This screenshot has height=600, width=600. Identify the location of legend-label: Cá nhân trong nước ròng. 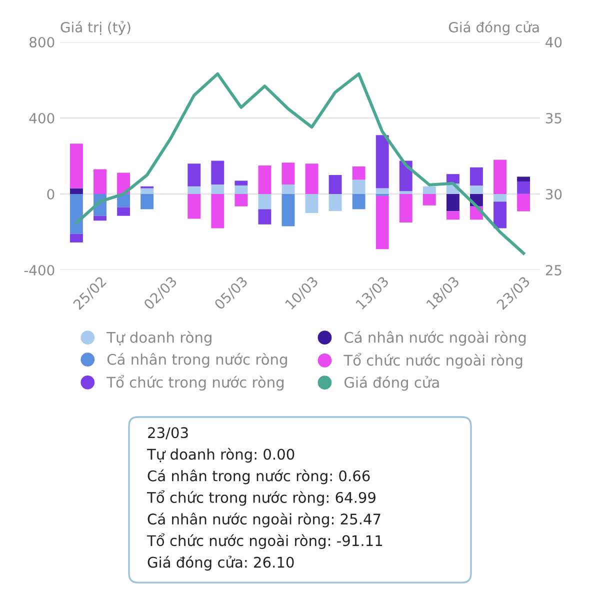
(197, 360).